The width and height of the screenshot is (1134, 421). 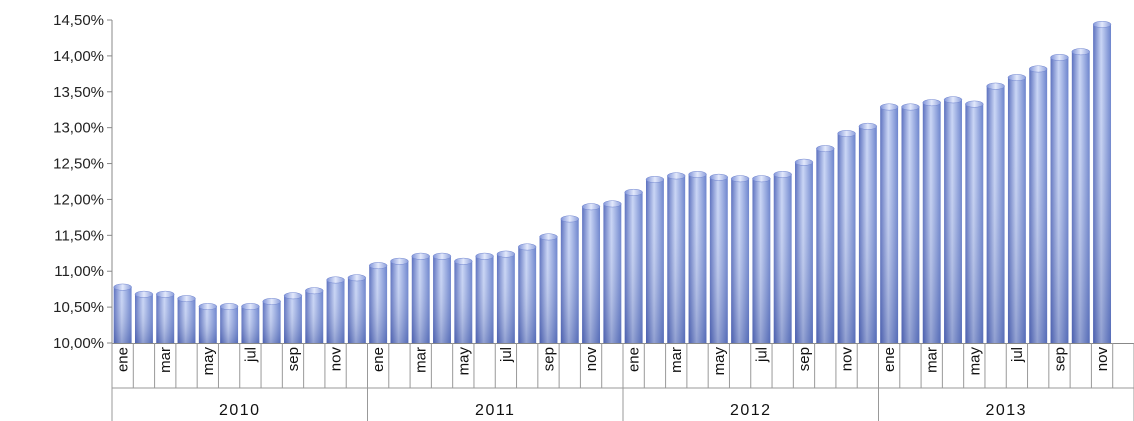 I want to click on y-tick-label: 14,00%, so click(x=78, y=56).